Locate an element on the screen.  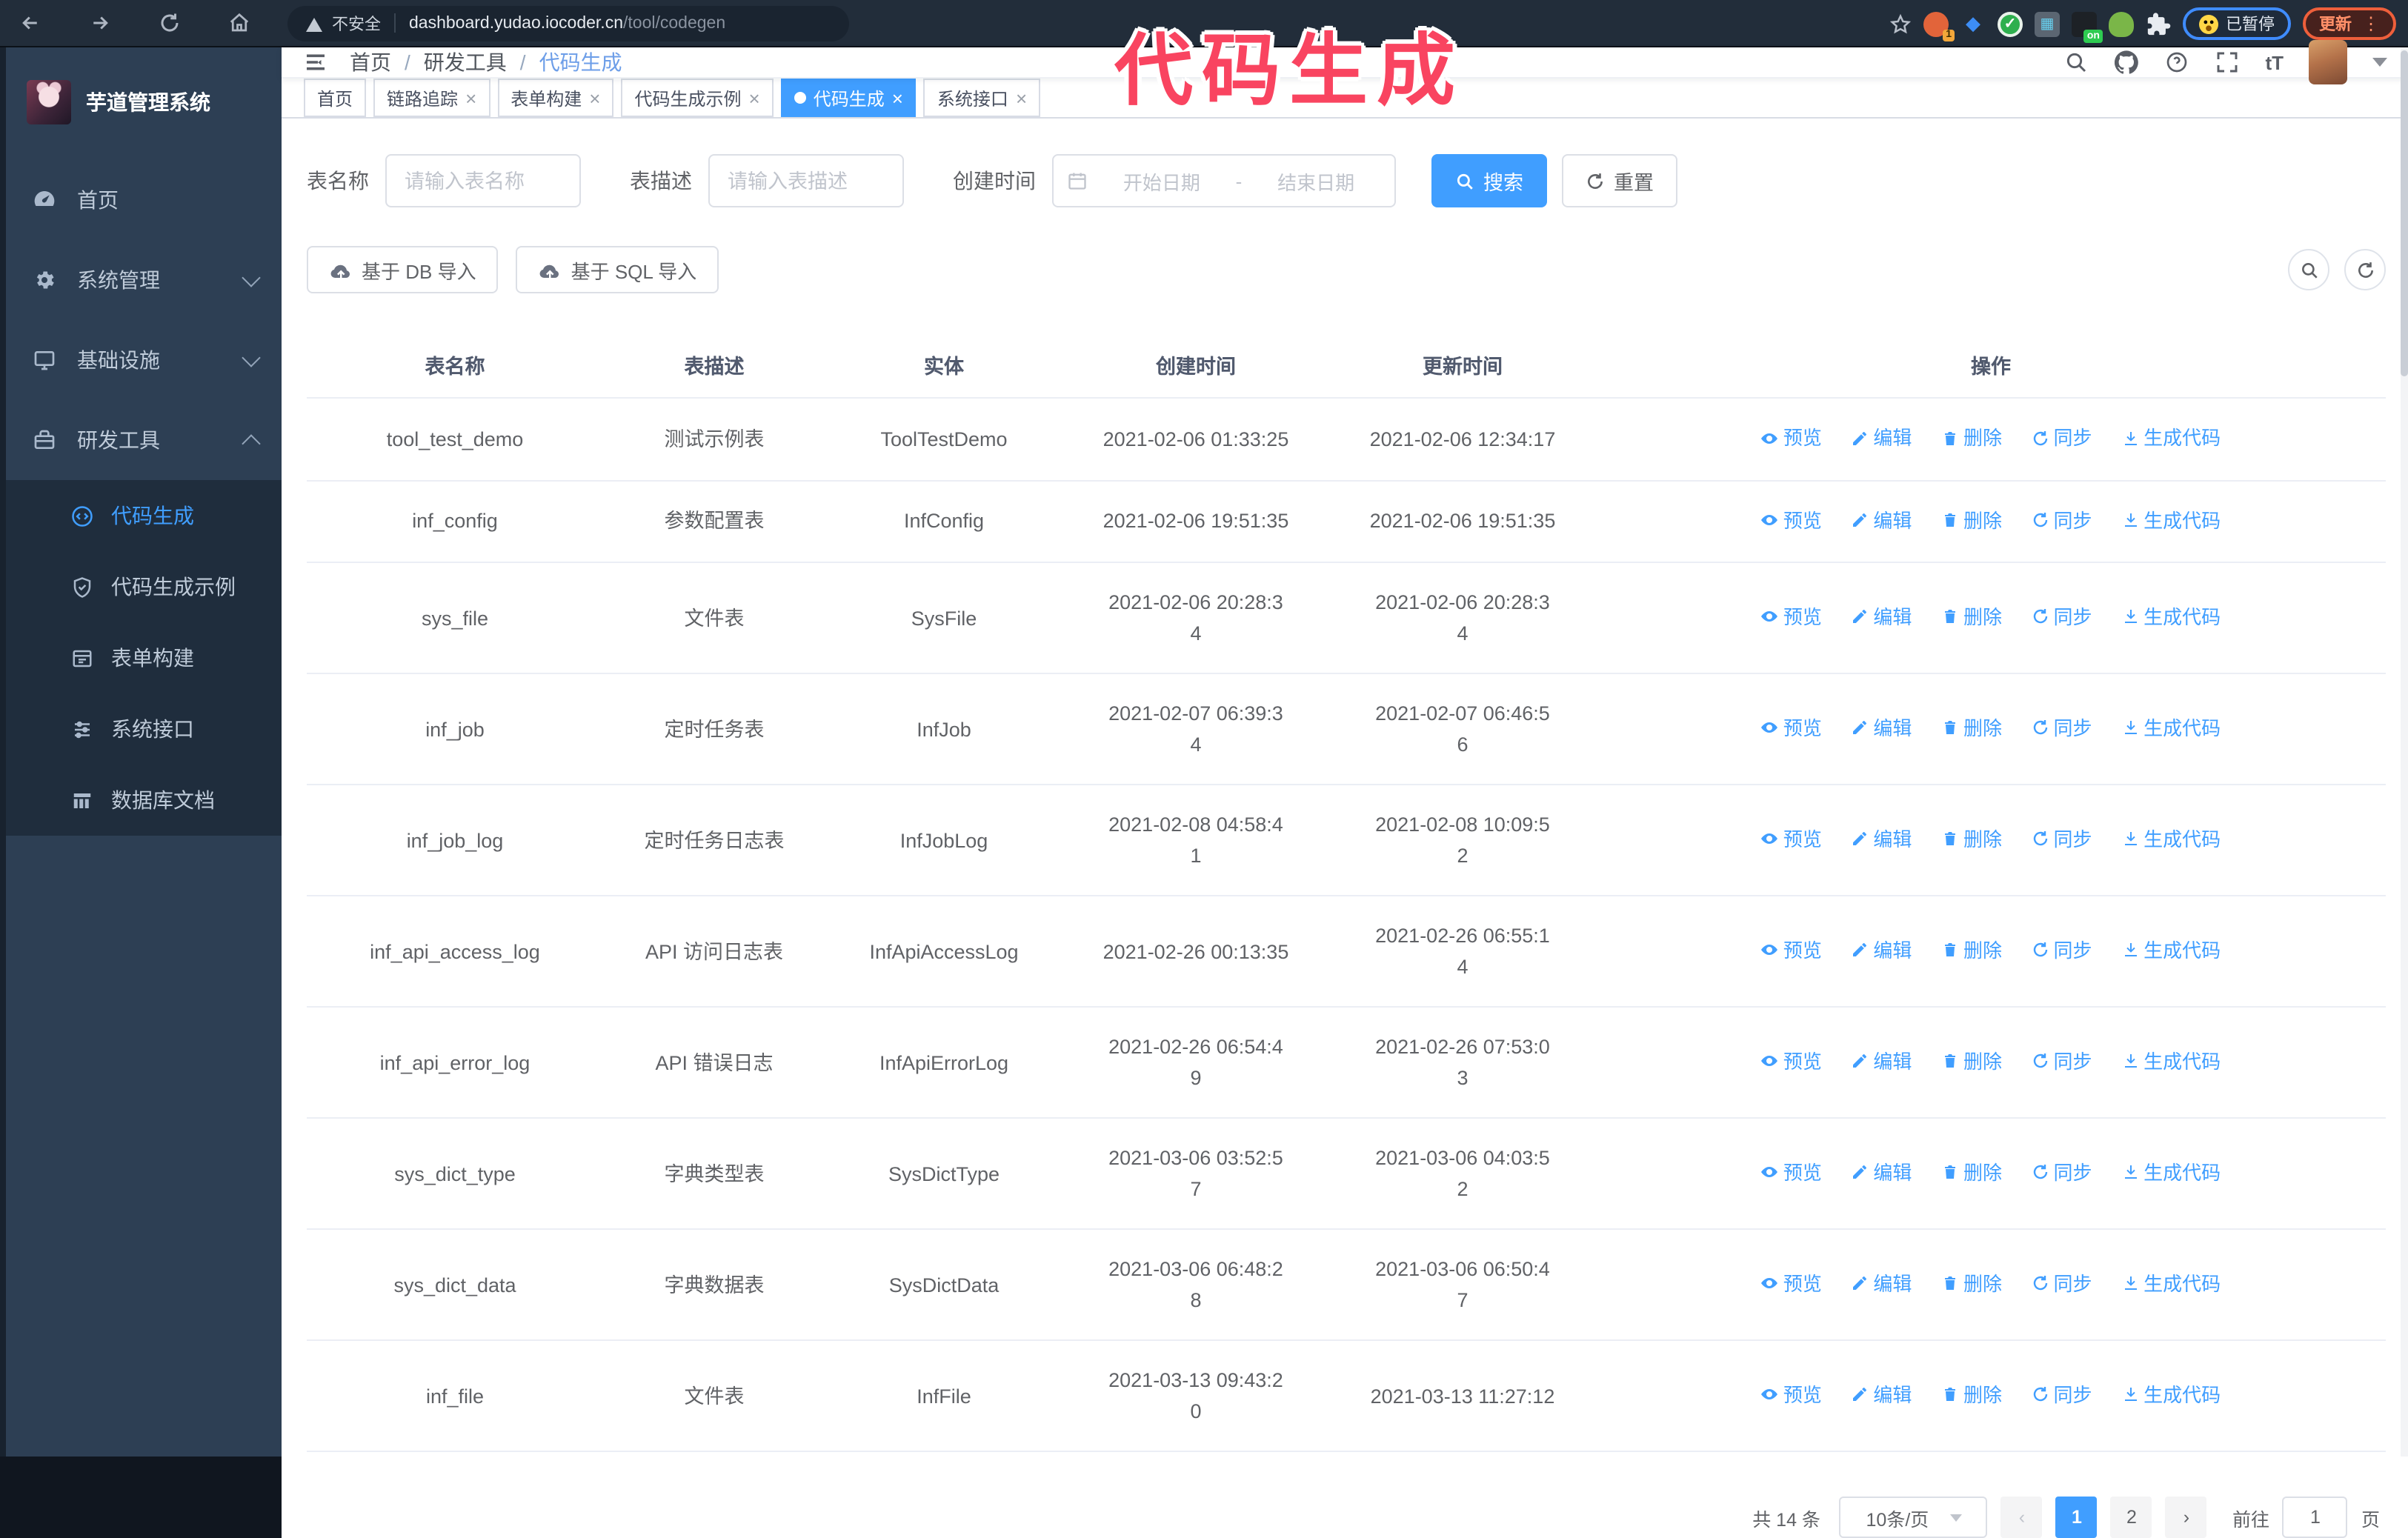
browser-back-icon is located at coordinates (30, 23).